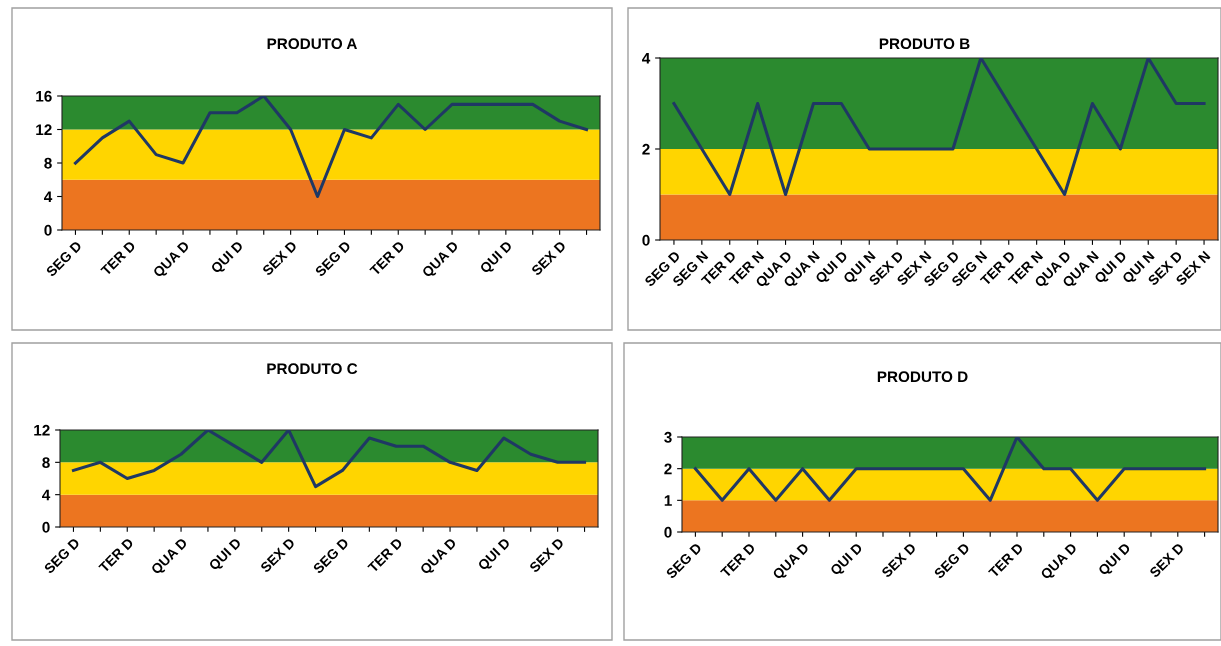 Image resolution: width=1221 pixels, height=646 pixels. What do you see at coordinates (924, 44) in the screenshot?
I see `chart-title: PRODUTO B` at bounding box center [924, 44].